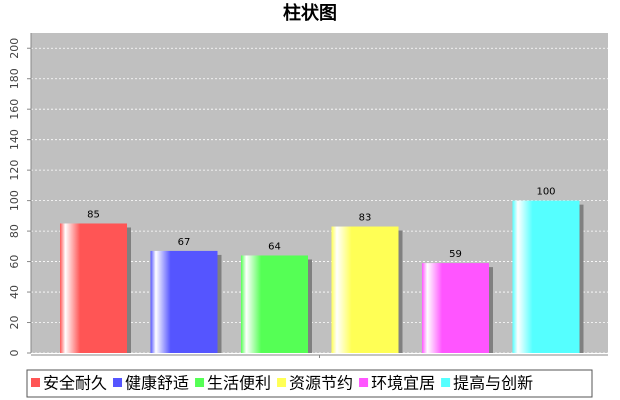  Describe the element at coordinates (14, 200) in the screenshot. I see `y-tick-label: 100` at that location.